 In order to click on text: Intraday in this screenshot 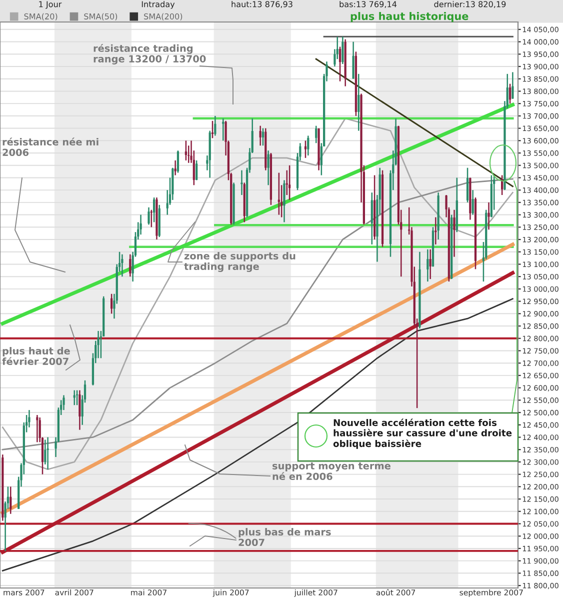, I will do `click(158, 5)`.